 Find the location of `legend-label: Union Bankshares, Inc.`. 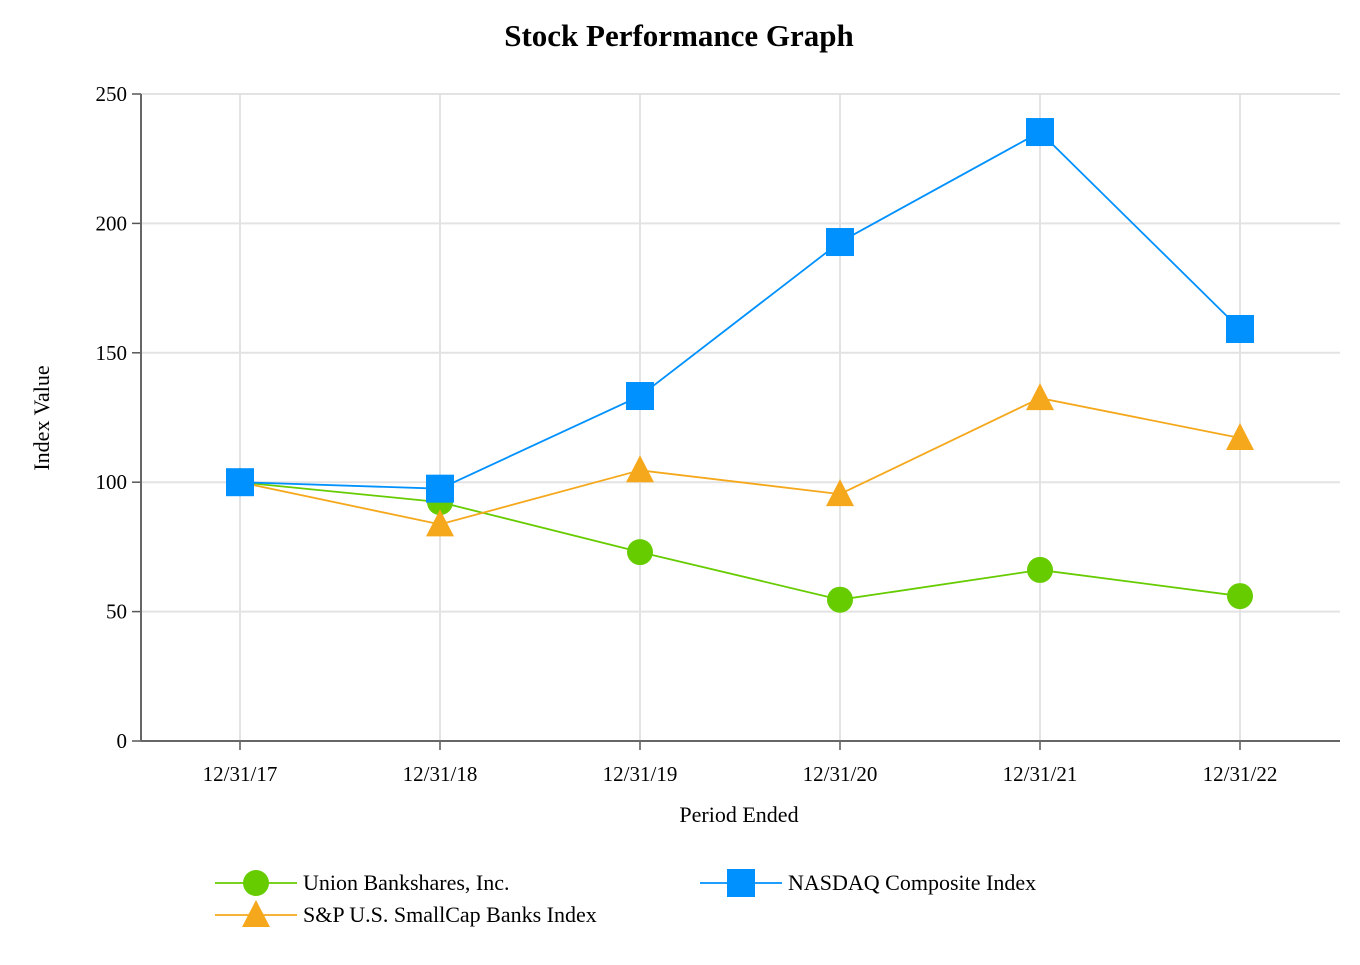

legend-label: Union Bankshares, Inc. is located at coordinates (406, 882).